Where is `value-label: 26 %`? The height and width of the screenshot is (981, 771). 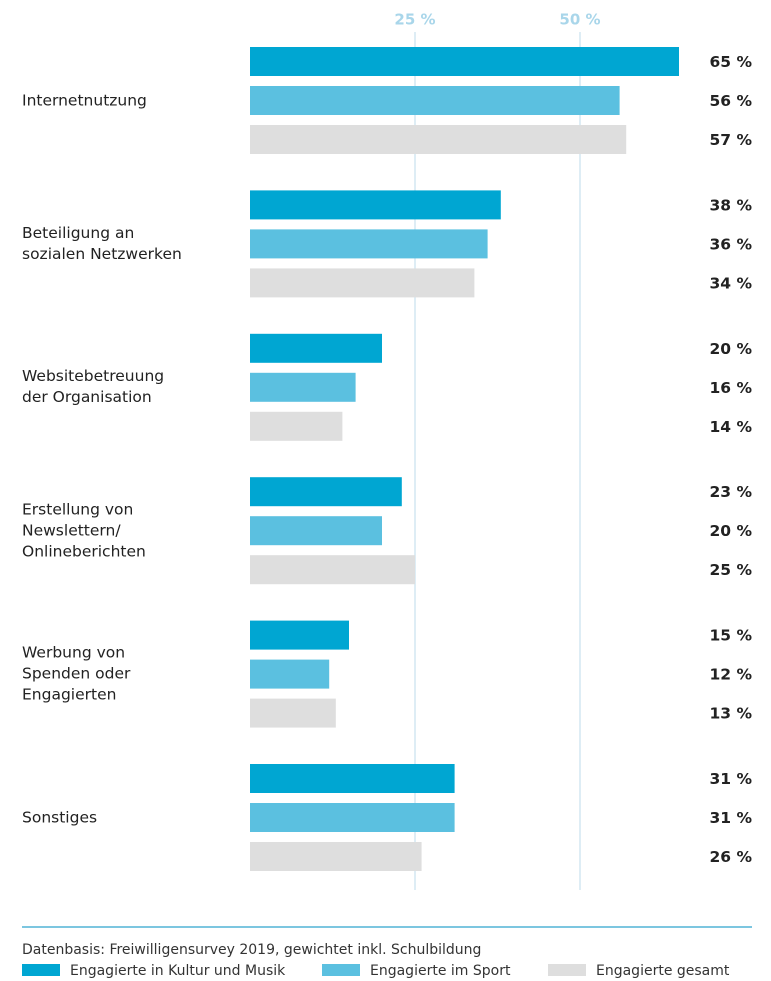
value-label: 26 % is located at coordinates (731, 857).